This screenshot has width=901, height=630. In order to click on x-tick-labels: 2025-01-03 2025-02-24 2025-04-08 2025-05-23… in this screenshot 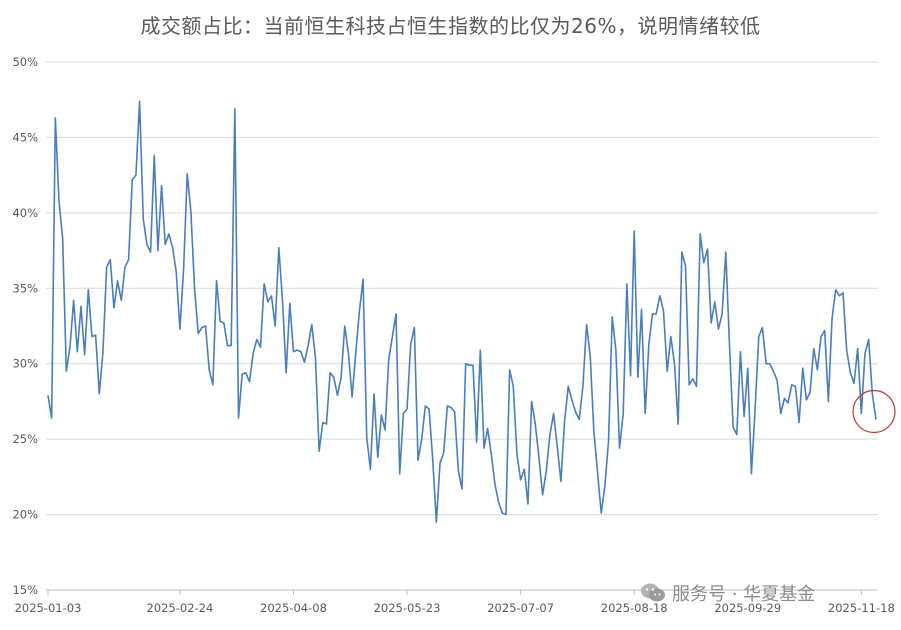, I will do `click(455, 608)`.